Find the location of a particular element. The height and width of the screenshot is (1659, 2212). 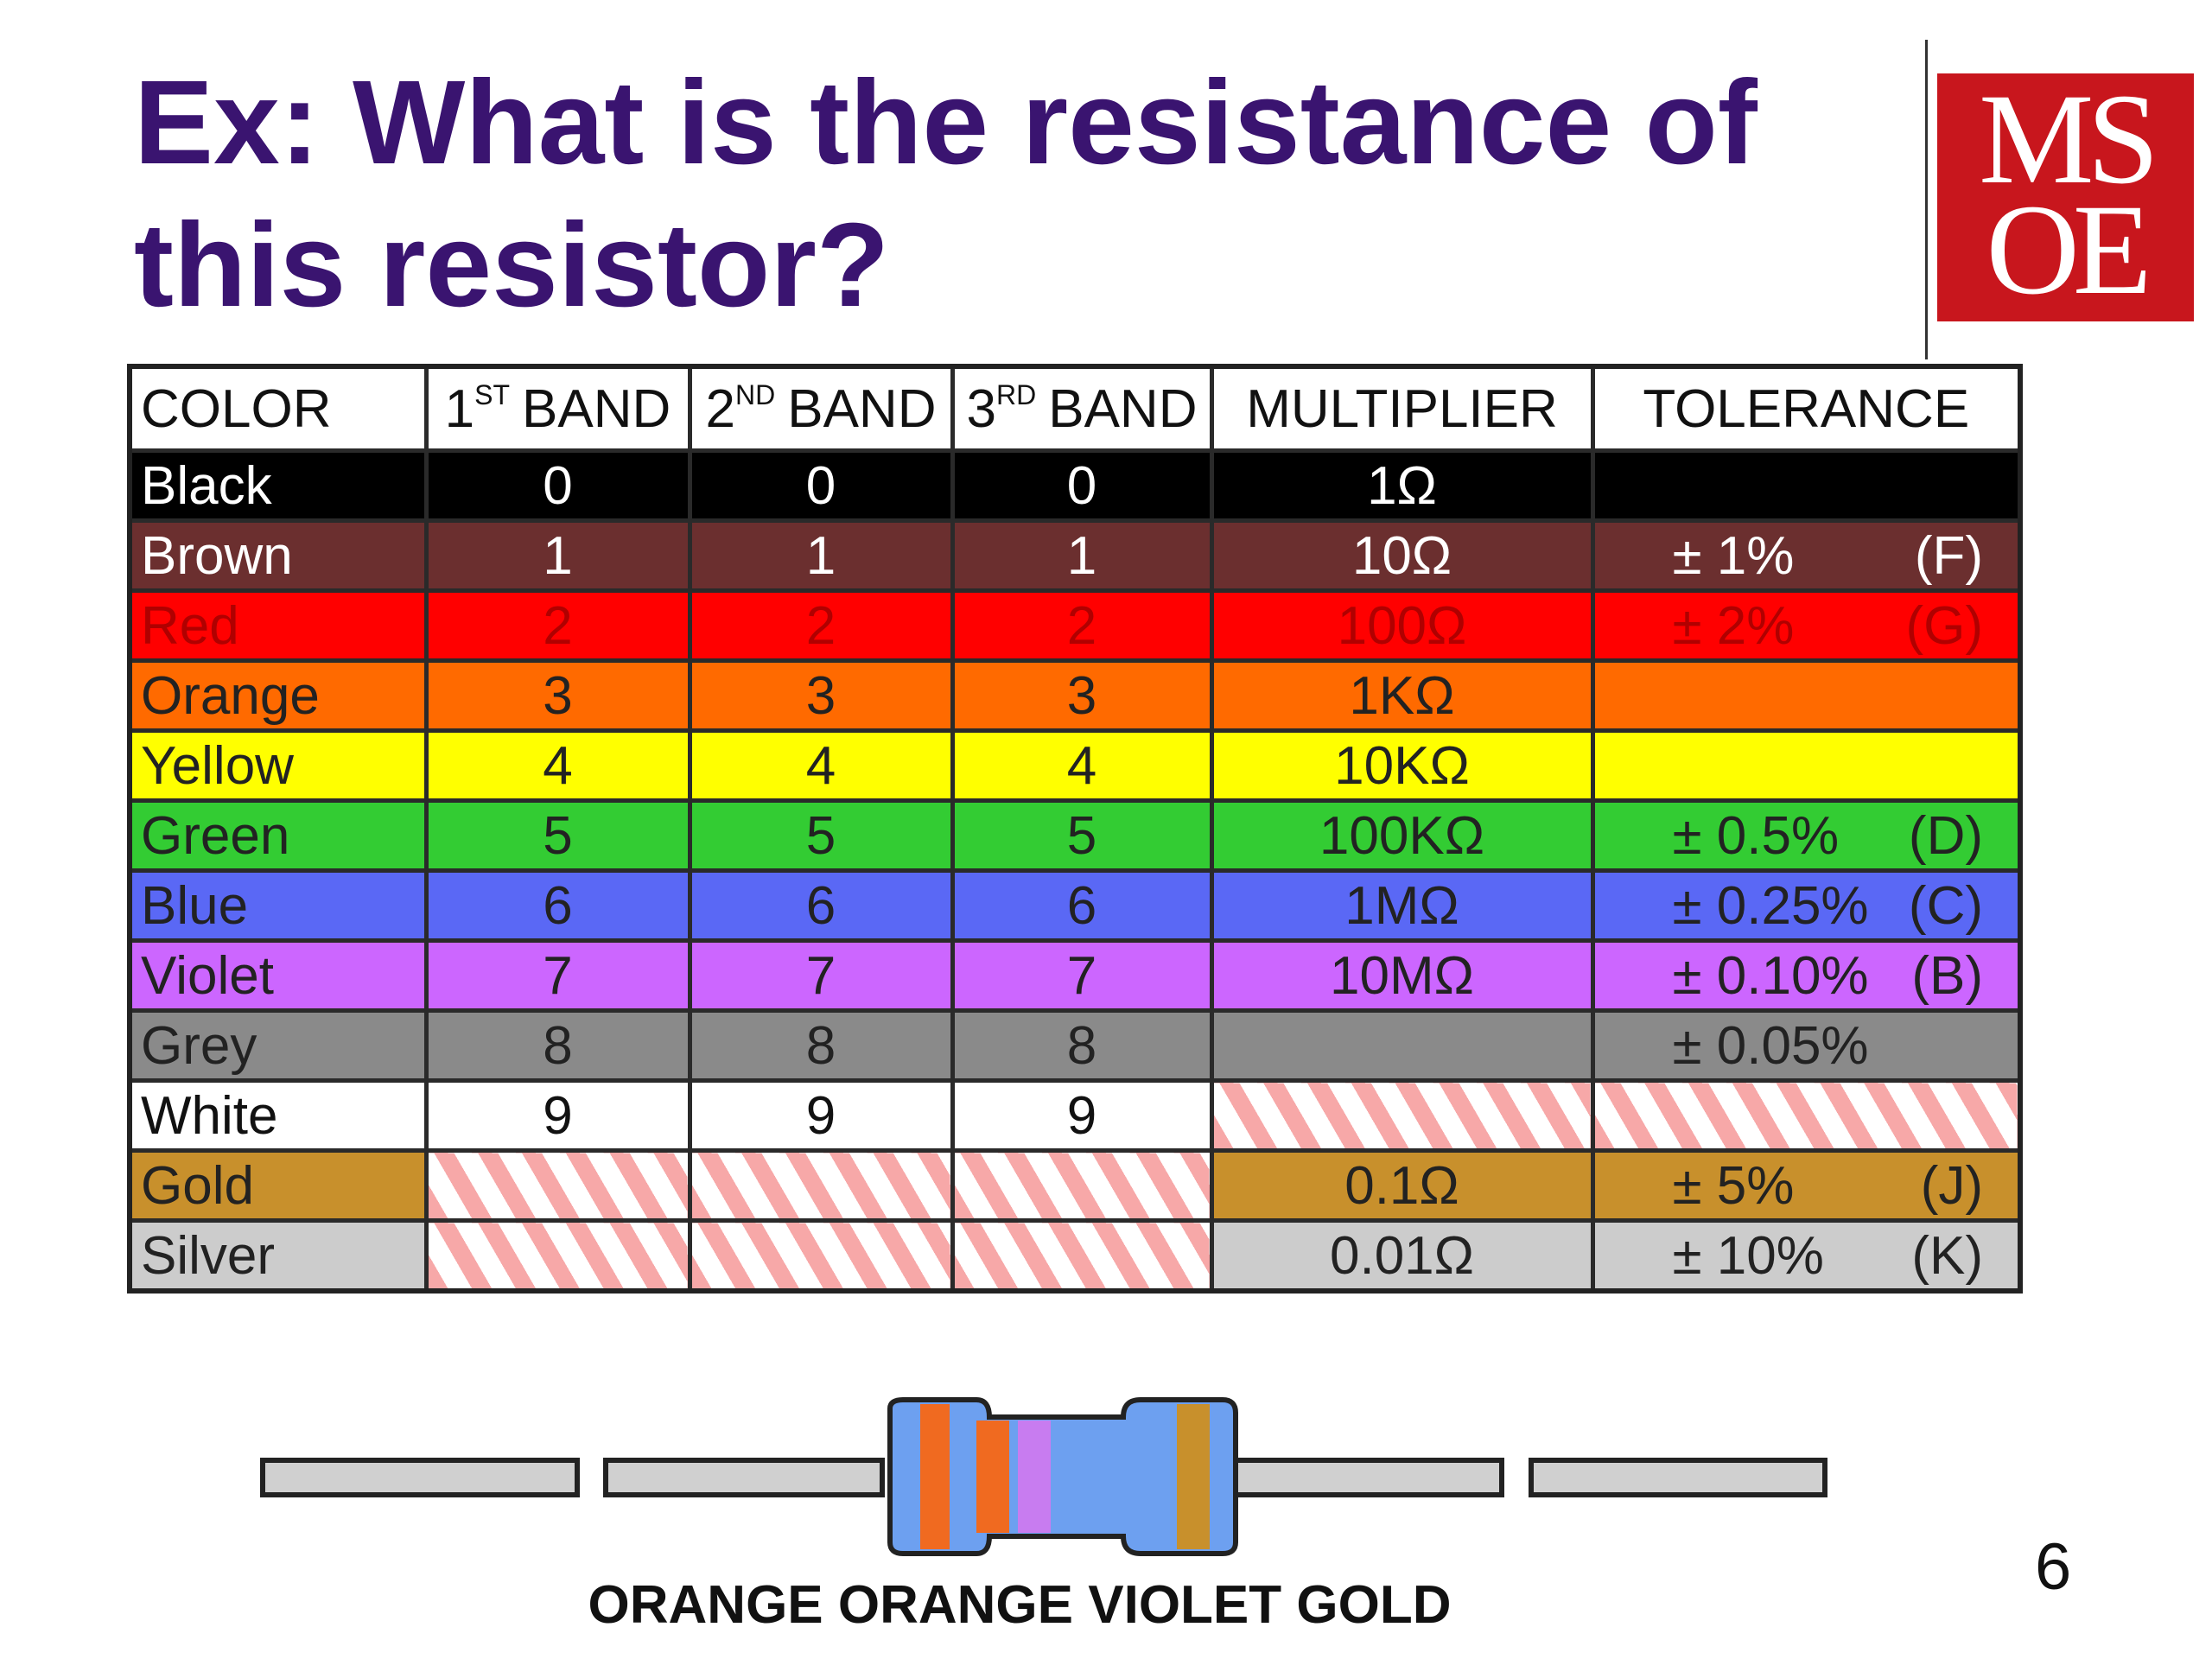

tolerance-value: ± 0.25% is located at coordinates (1770, 905).